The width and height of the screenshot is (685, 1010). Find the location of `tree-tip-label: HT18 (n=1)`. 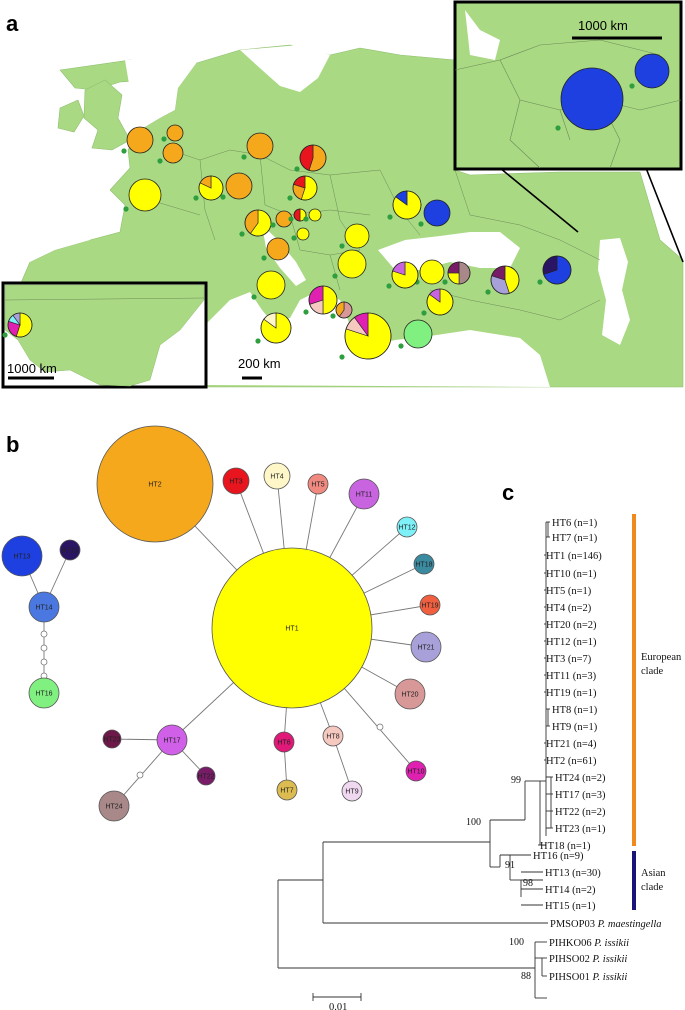

tree-tip-label: HT18 (n=1) is located at coordinates (565, 846).